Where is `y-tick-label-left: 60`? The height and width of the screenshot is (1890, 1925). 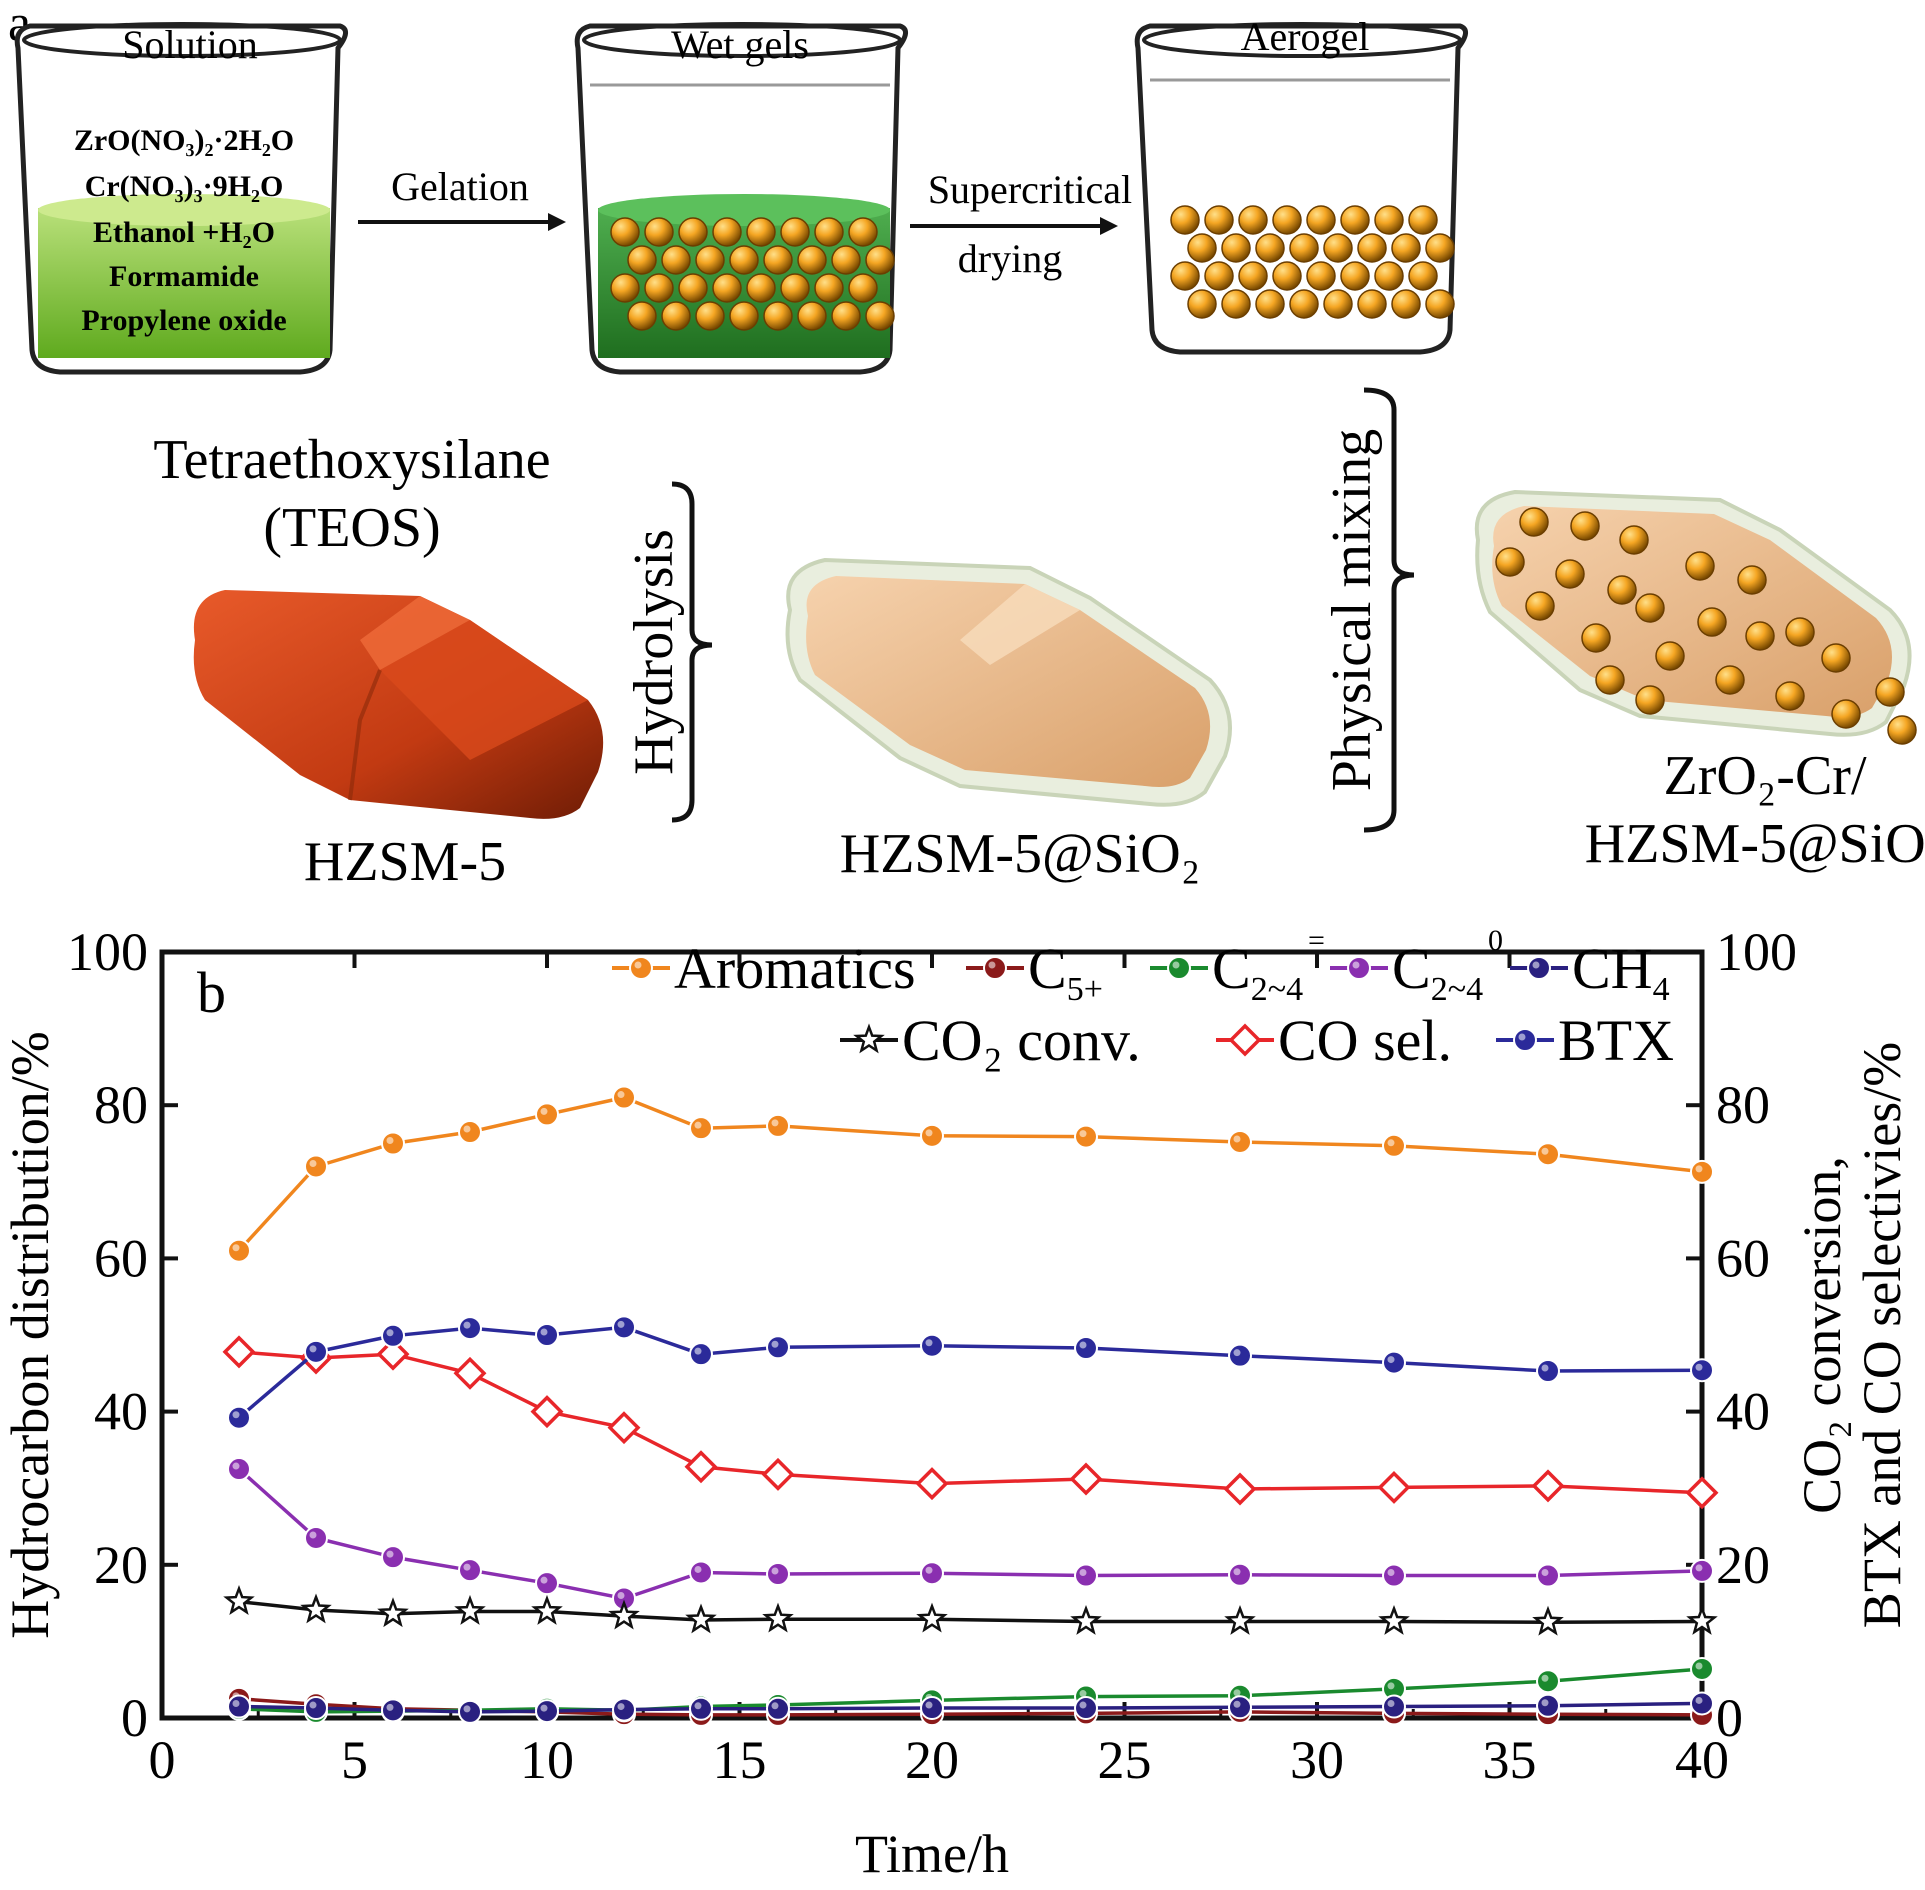 y-tick-label-left: 60 is located at coordinates (121, 1258).